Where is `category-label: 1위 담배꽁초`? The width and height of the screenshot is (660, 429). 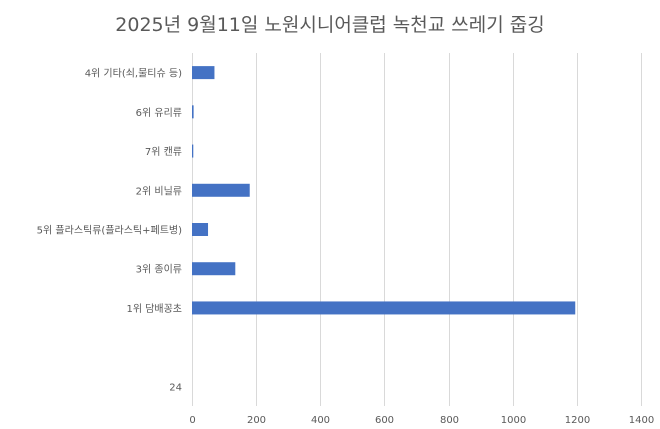
category-label: 1위 담배꽁초 is located at coordinates (154, 308).